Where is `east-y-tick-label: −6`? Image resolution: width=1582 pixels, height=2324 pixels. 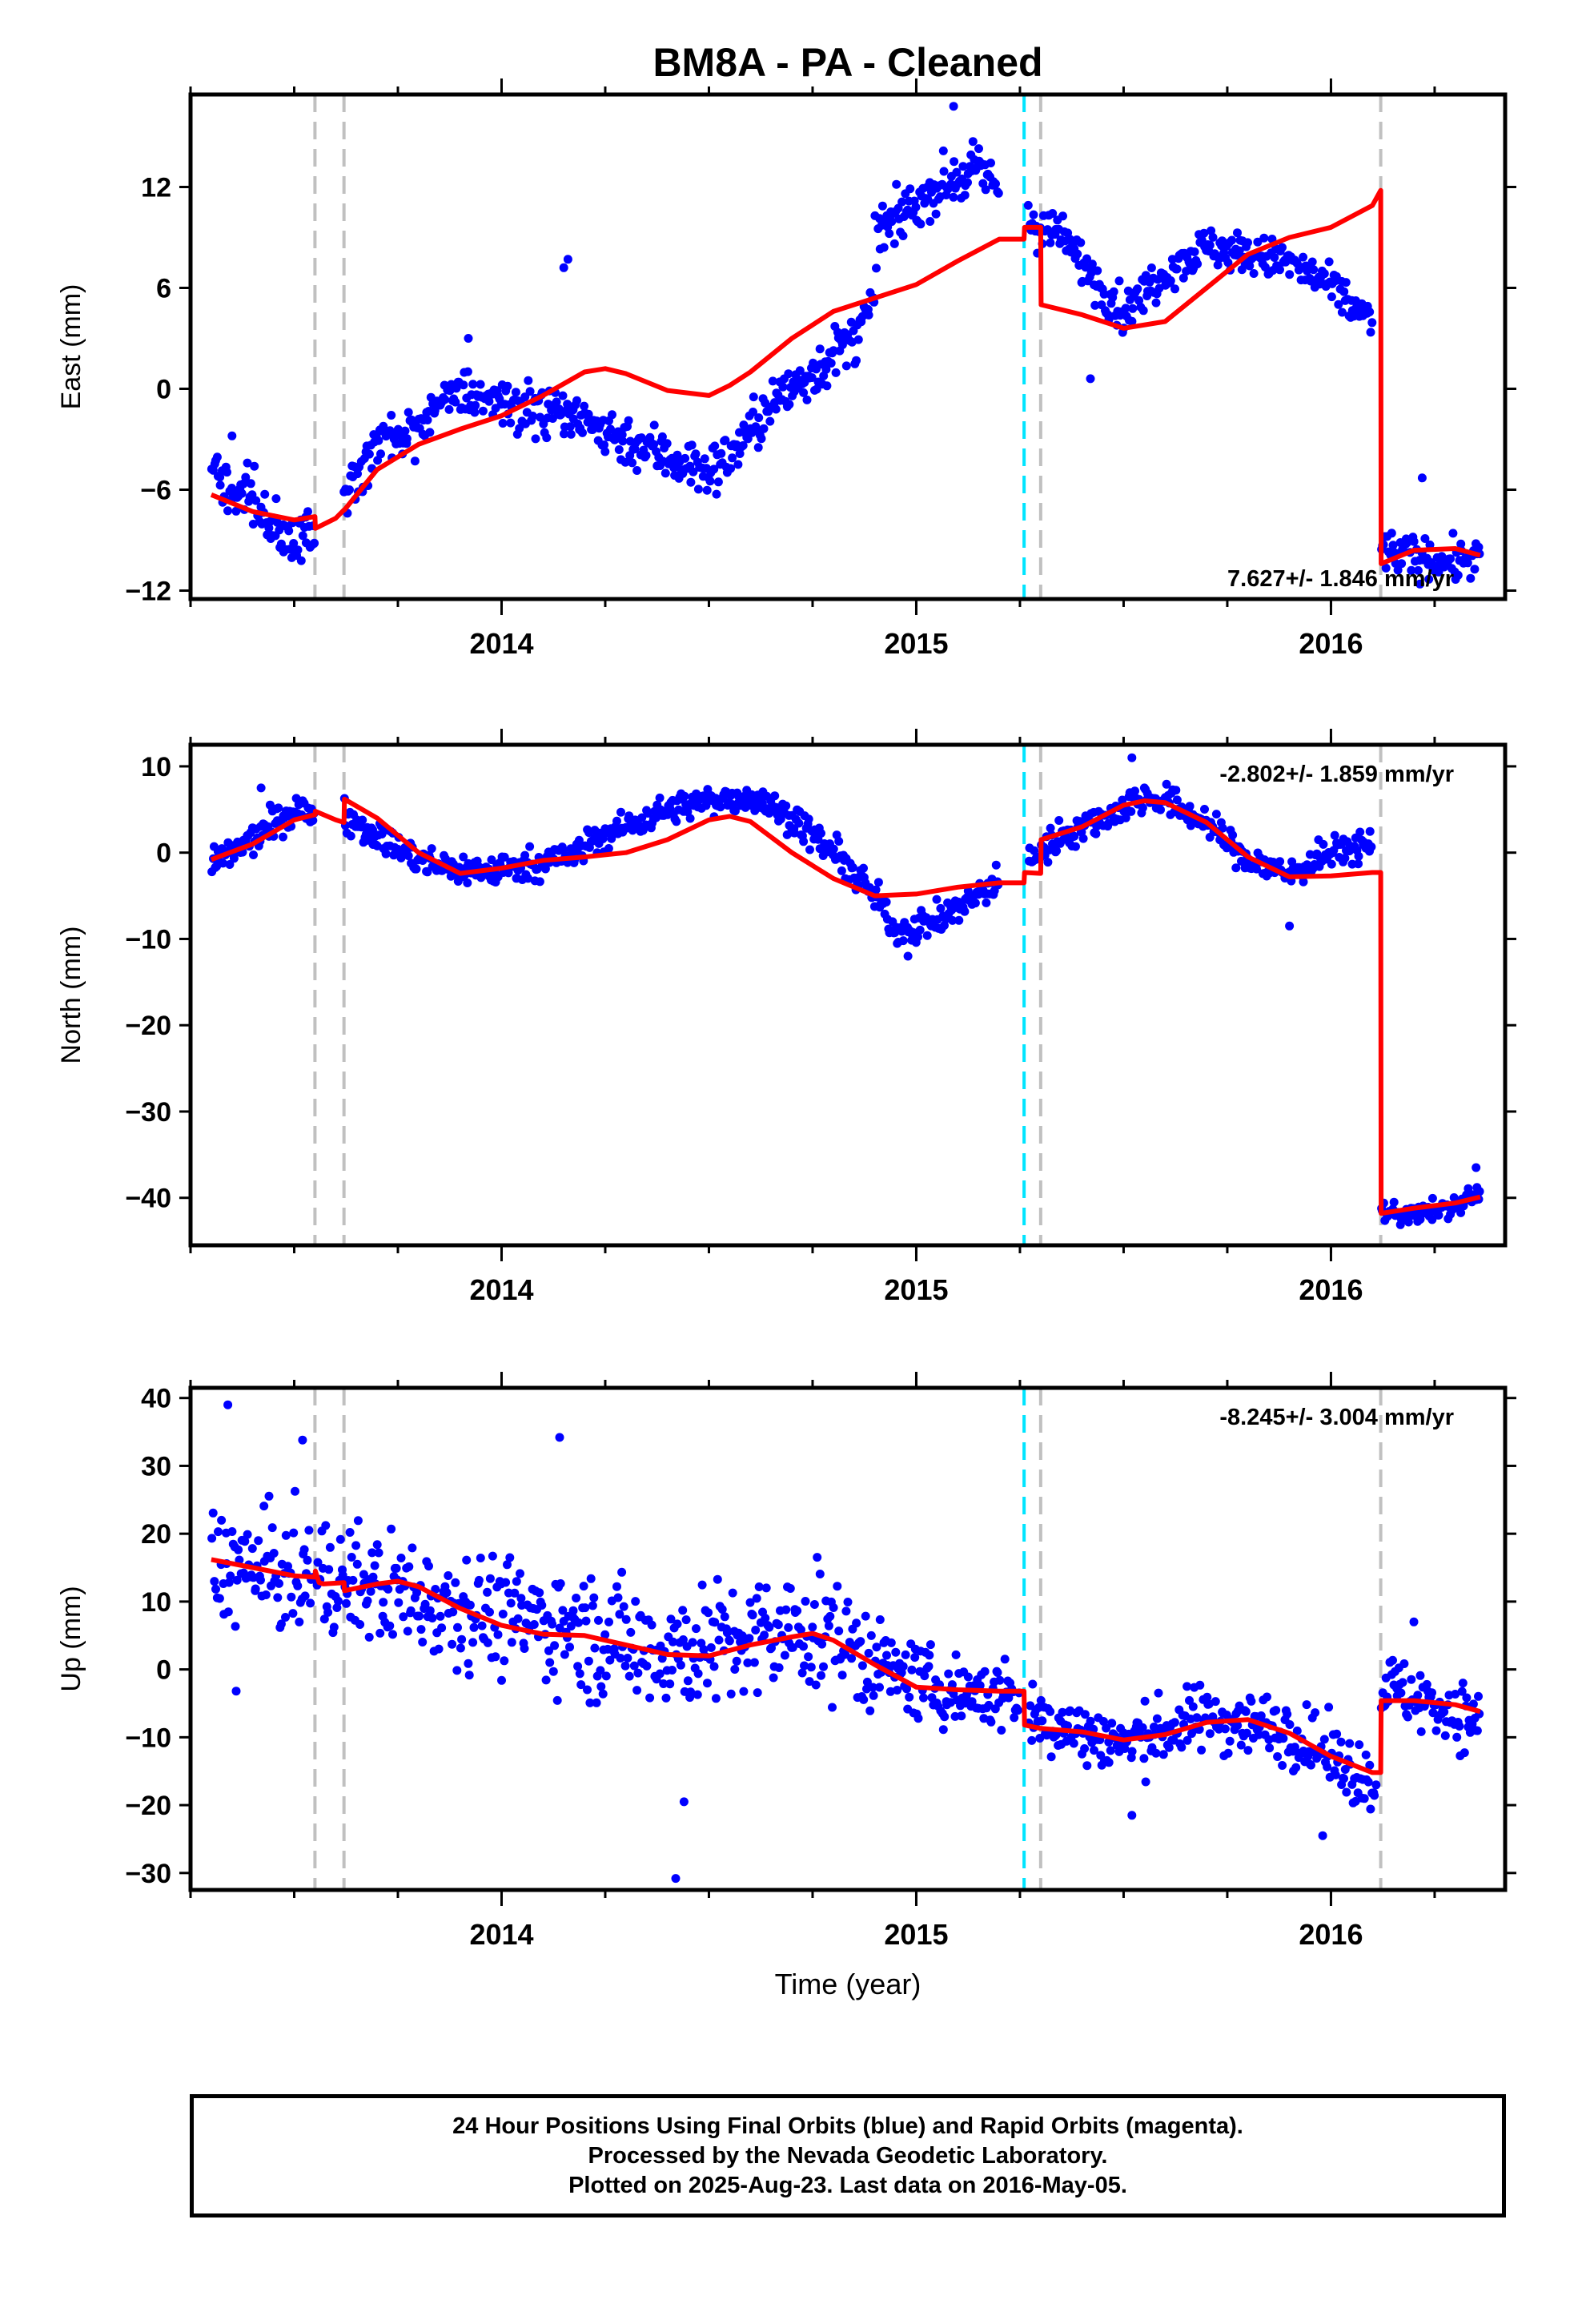
east-y-tick-label: −6 is located at coordinates (155, 491).